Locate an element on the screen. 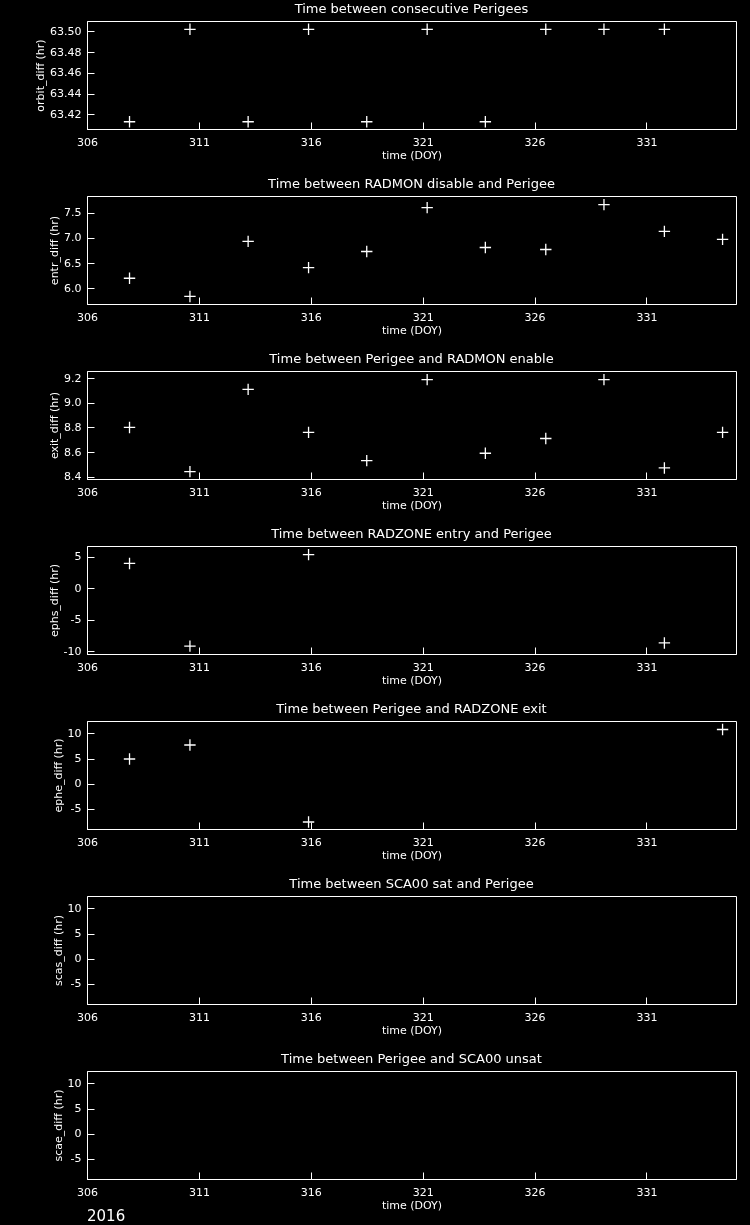 The image size is (750, 1225). y-tick-label: 63.46 is located at coordinates (66, 73).